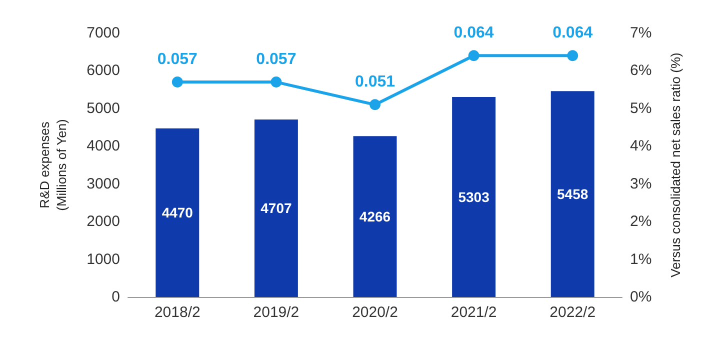 The height and width of the screenshot is (347, 714). Describe the element at coordinates (103, 221) in the screenshot. I see `y-tick-label: 2000` at that location.